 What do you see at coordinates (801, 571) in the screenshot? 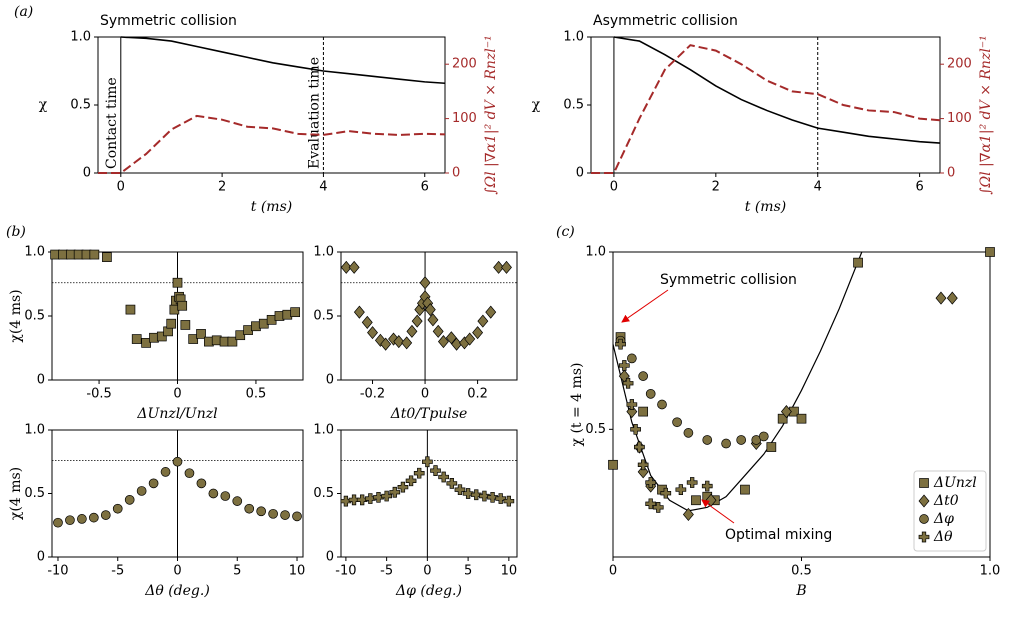
I see `x-tick-label: 0.5` at bounding box center [801, 571].